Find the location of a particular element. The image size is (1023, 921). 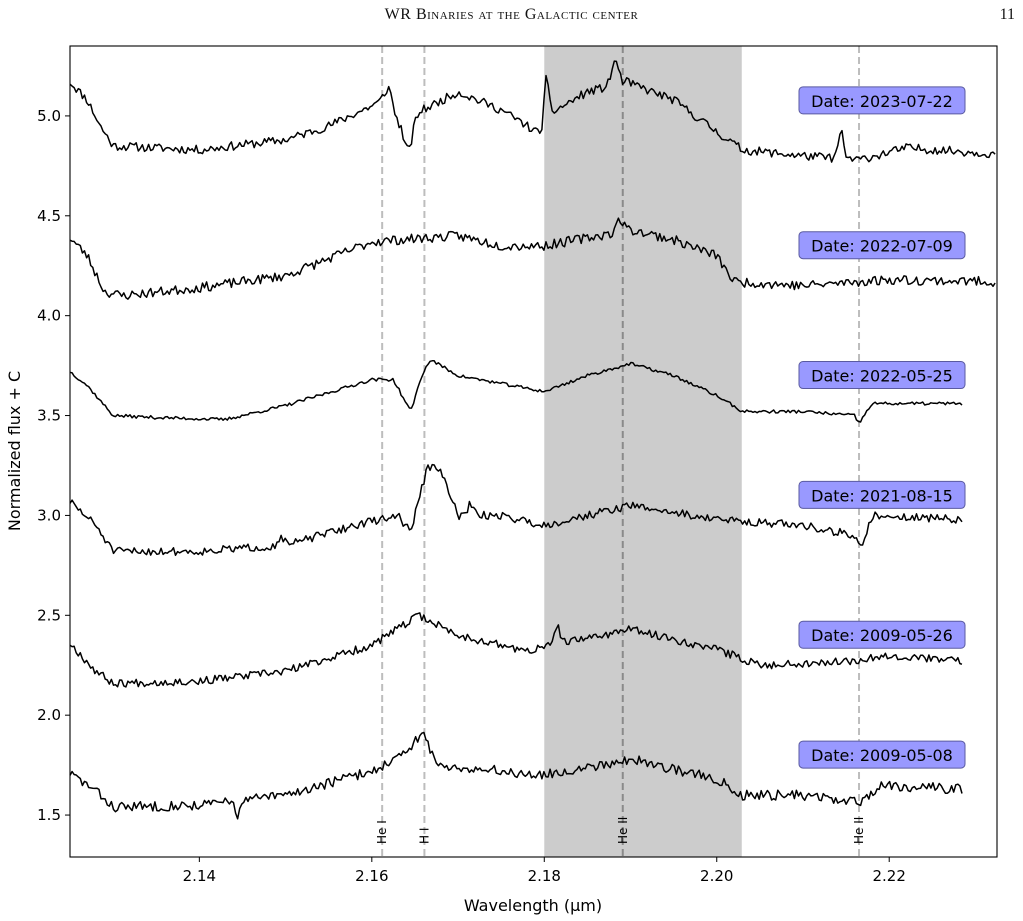

date-label: Date: 2022-05-25 is located at coordinates (882, 375).